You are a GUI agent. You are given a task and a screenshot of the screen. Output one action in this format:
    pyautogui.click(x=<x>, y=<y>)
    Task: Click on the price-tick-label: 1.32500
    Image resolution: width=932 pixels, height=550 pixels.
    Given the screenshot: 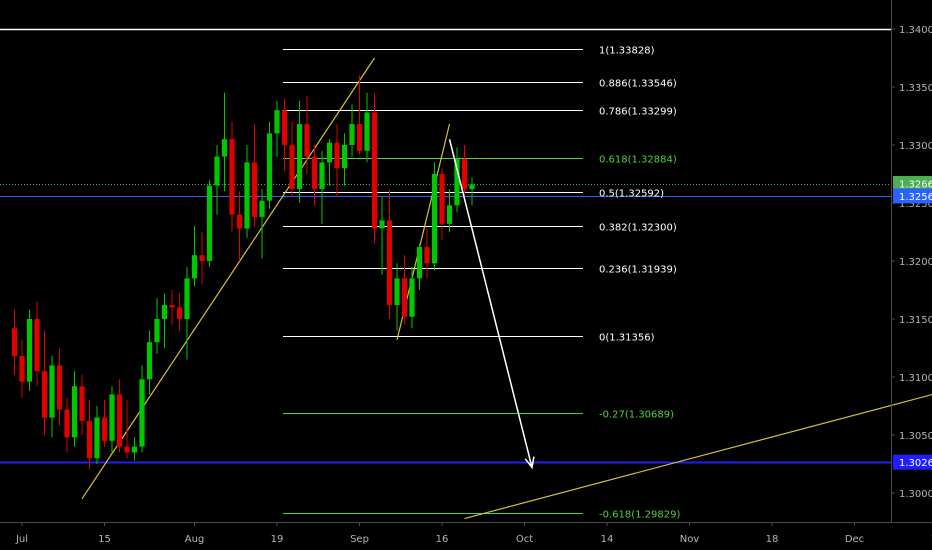 What is the action you would take?
    pyautogui.click(x=915, y=204)
    